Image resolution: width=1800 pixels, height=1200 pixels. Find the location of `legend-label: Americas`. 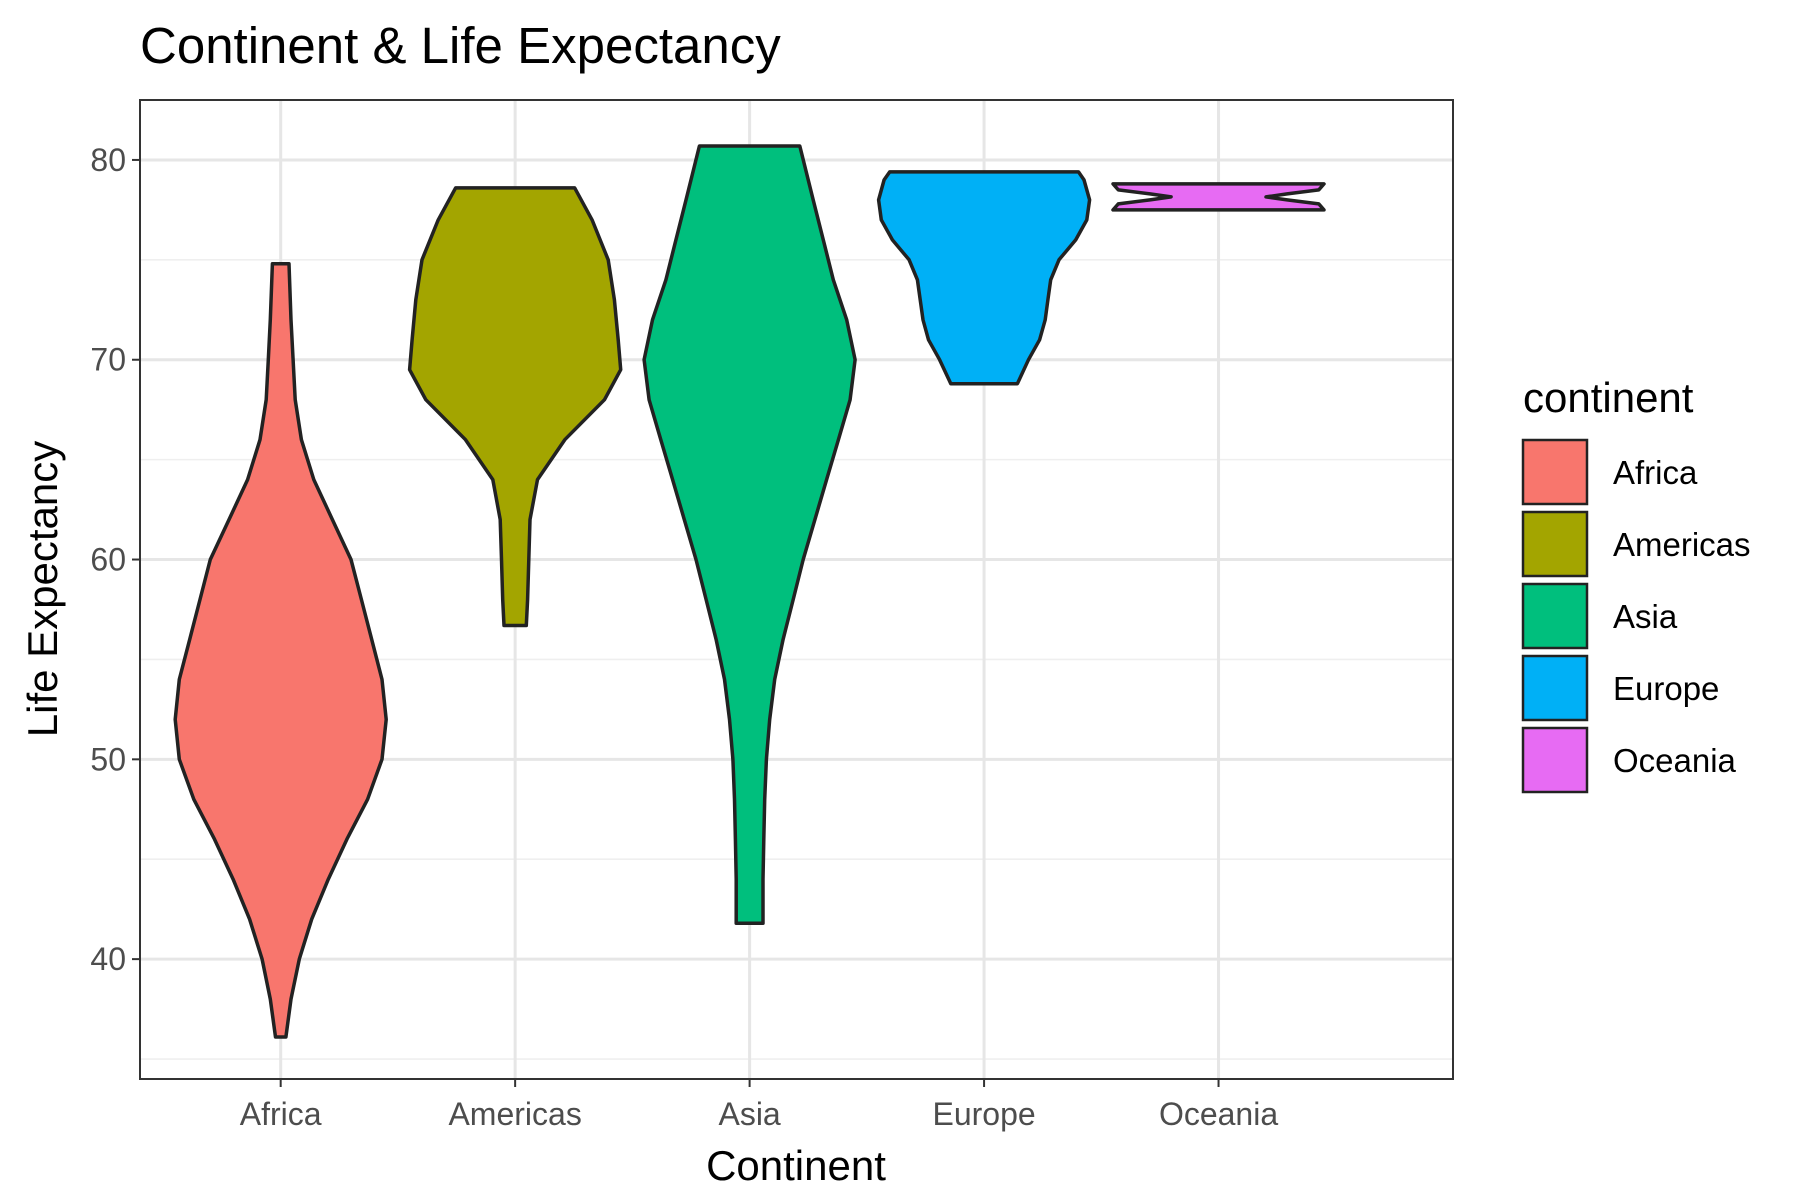

legend-label: Americas is located at coordinates (1682, 544).